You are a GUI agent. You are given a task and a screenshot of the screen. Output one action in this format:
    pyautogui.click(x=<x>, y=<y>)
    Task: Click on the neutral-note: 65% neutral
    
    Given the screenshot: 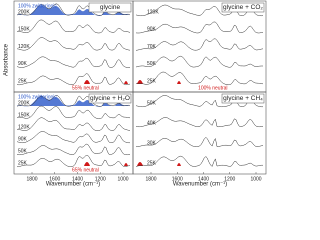 What is the action you would take?
    pyautogui.click(x=85, y=170)
    